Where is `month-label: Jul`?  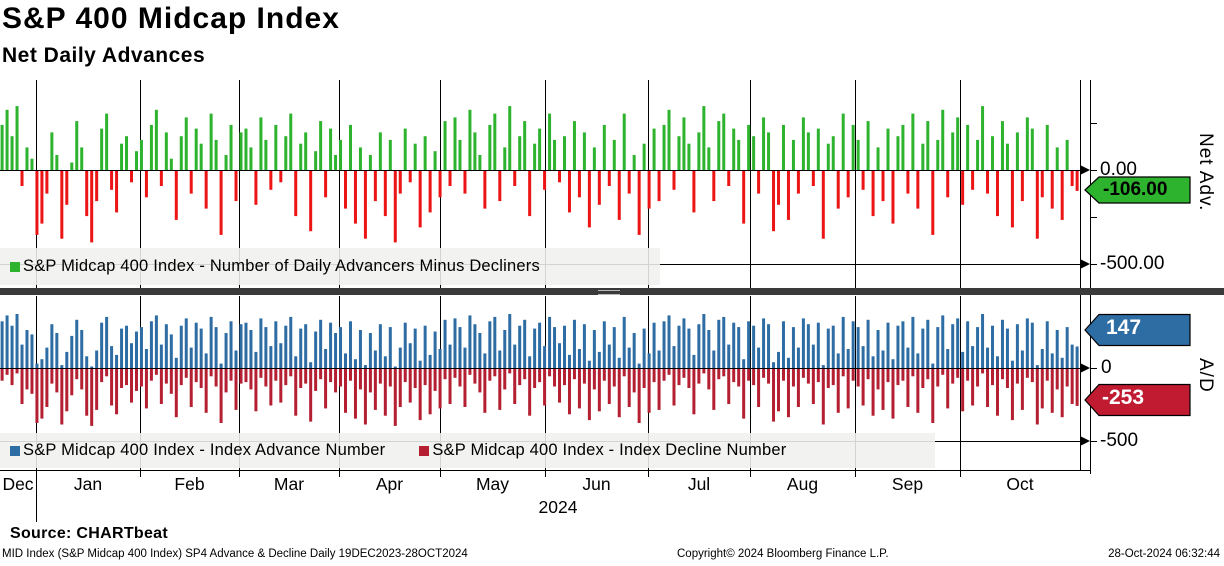
month-label: Jul is located at coordinates (699, 484).